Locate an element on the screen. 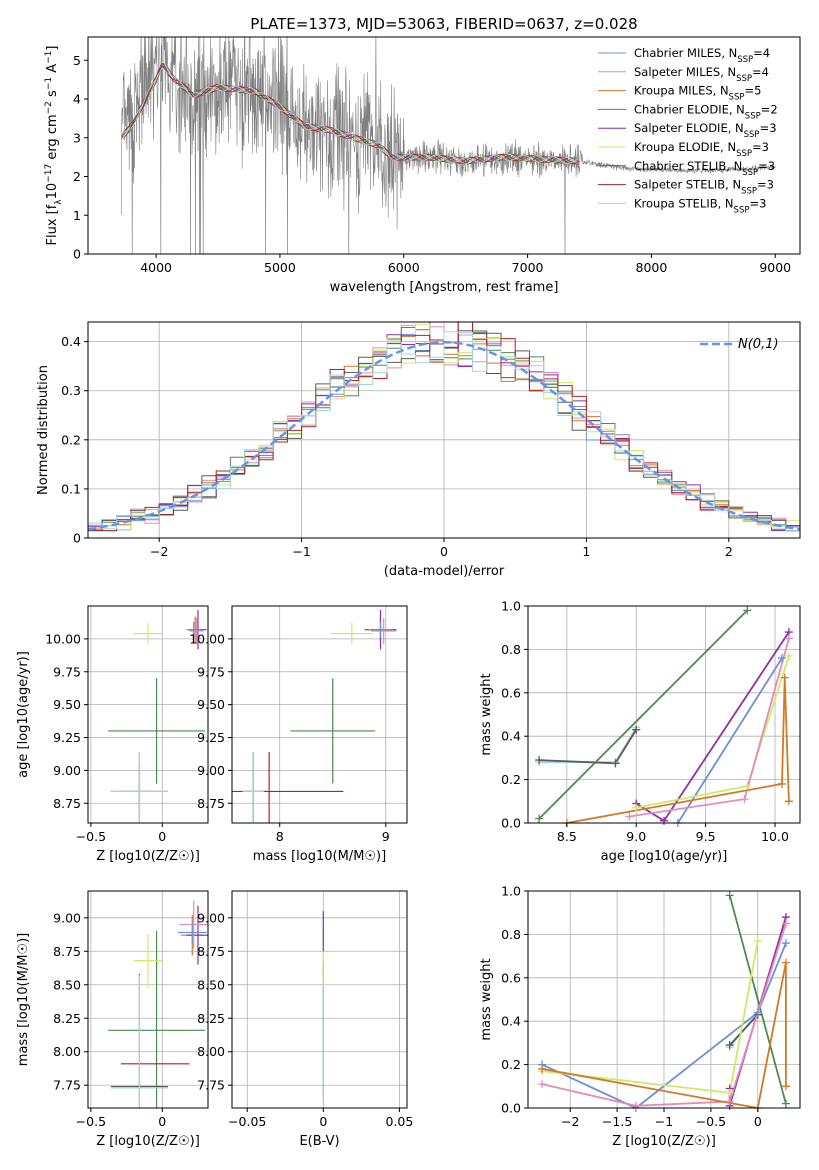 This screenshot has height=1170, width=819. legend-entry-label: Salpeter ELODIE, NSSP=3 is located at coordinates (705, 130).